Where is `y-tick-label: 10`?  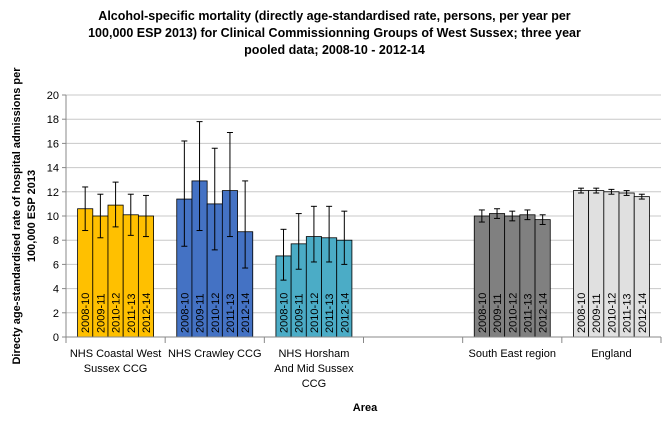
y-tick-label: 10 is located at coordinates (53, 217).